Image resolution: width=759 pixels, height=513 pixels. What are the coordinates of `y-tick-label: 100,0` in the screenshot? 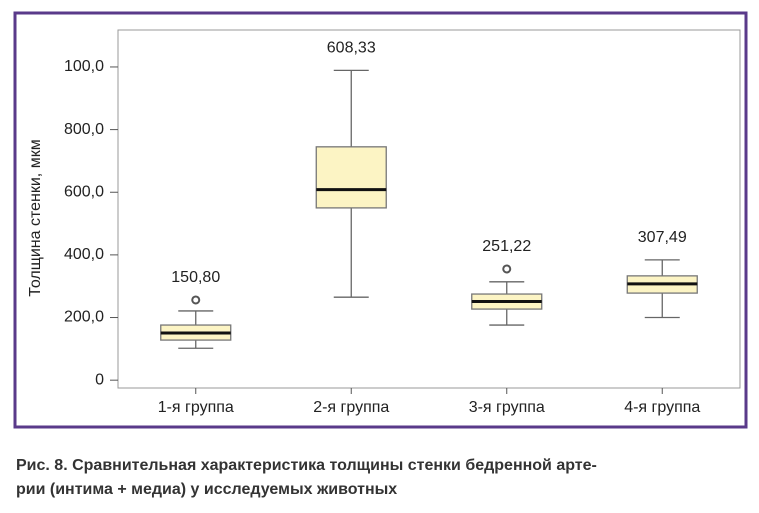 It's located at (84, 66).